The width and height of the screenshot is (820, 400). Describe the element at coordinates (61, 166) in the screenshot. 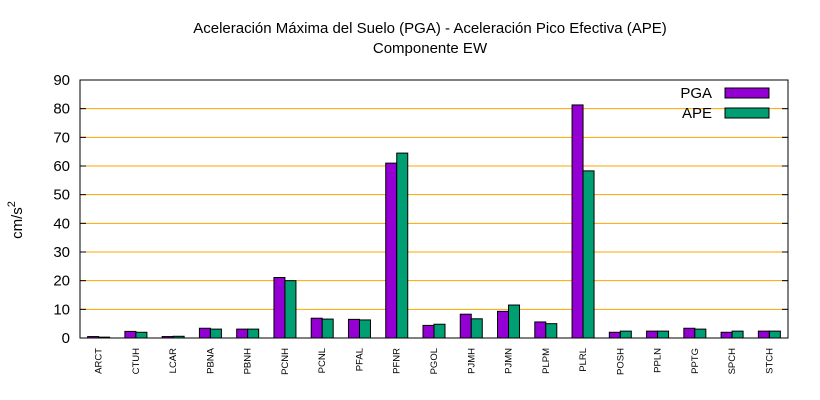

I see `y-tick-label: 60` at that location.